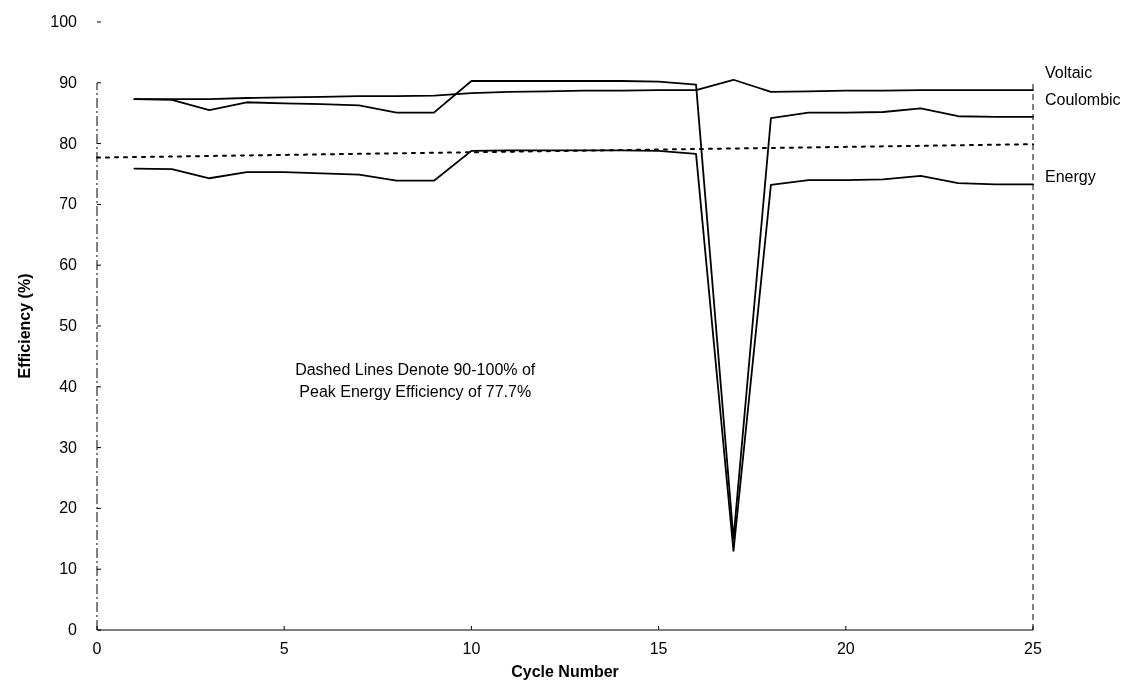 This screenshot has width=1143, height=685. Describe the element at coordinates (658, 648) in the screenshot. I see `x-tick-label: 15` at that location.